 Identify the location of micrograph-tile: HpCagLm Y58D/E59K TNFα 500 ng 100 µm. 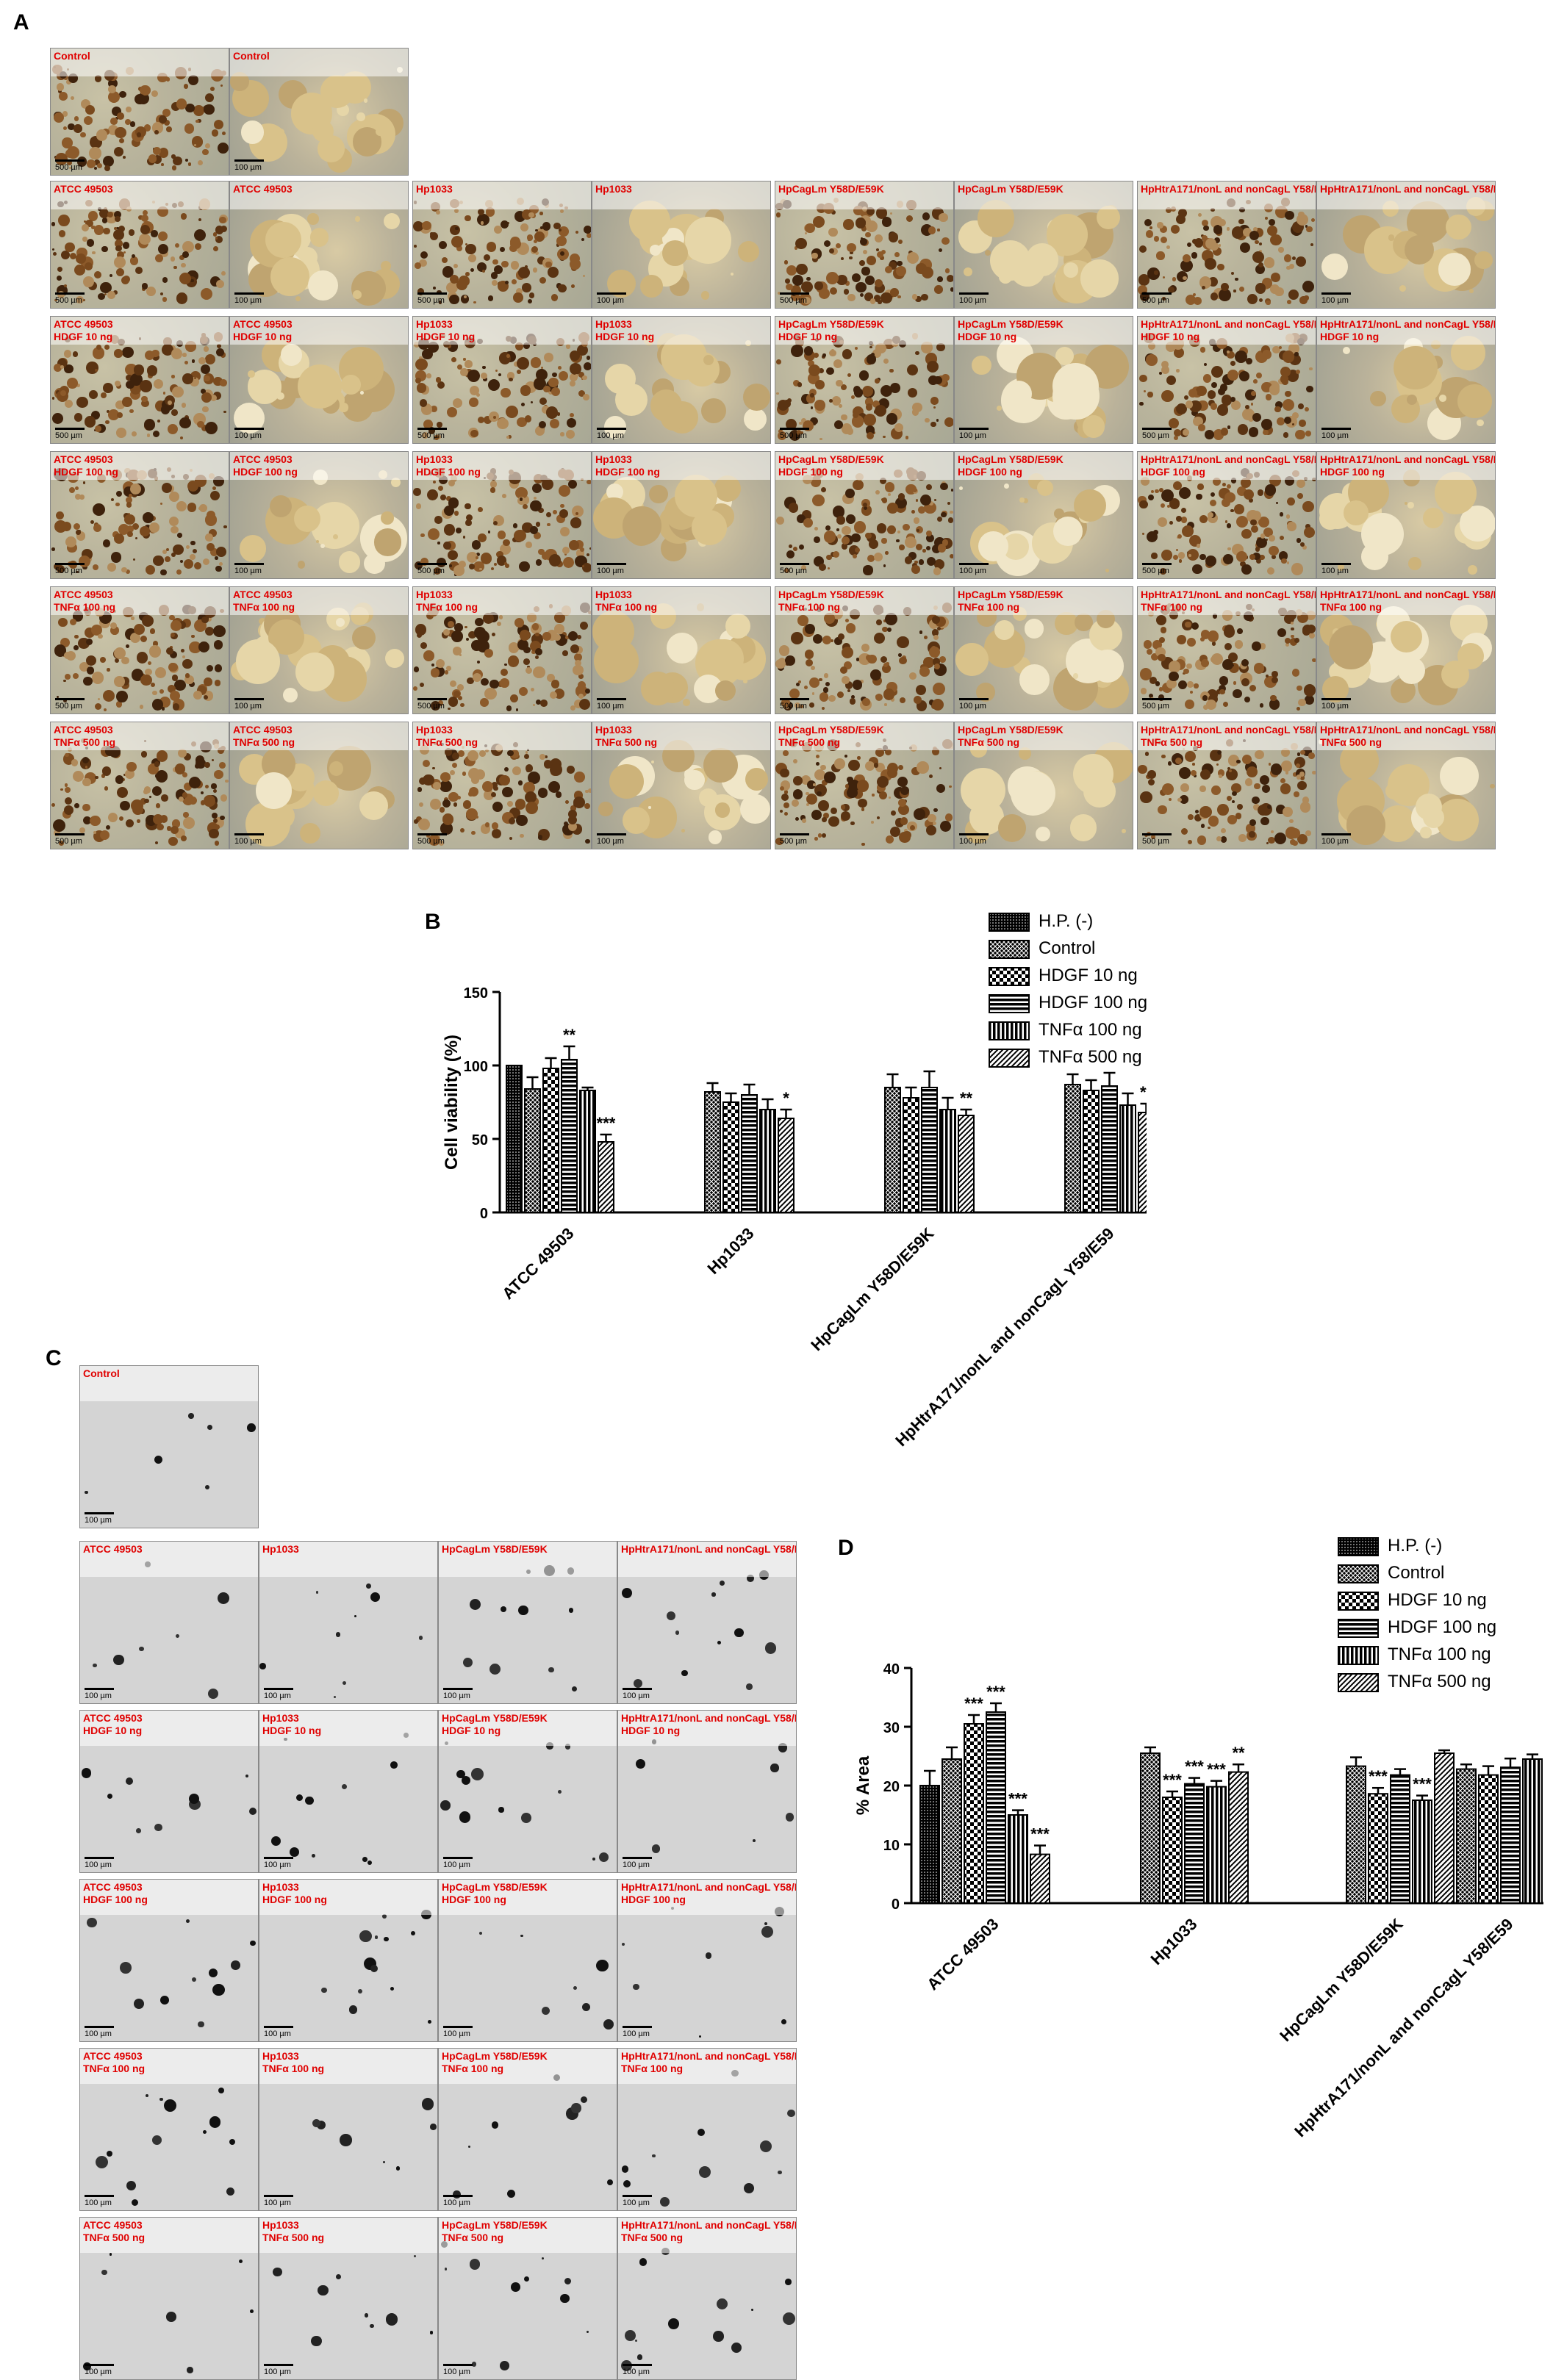
(1043, 785).